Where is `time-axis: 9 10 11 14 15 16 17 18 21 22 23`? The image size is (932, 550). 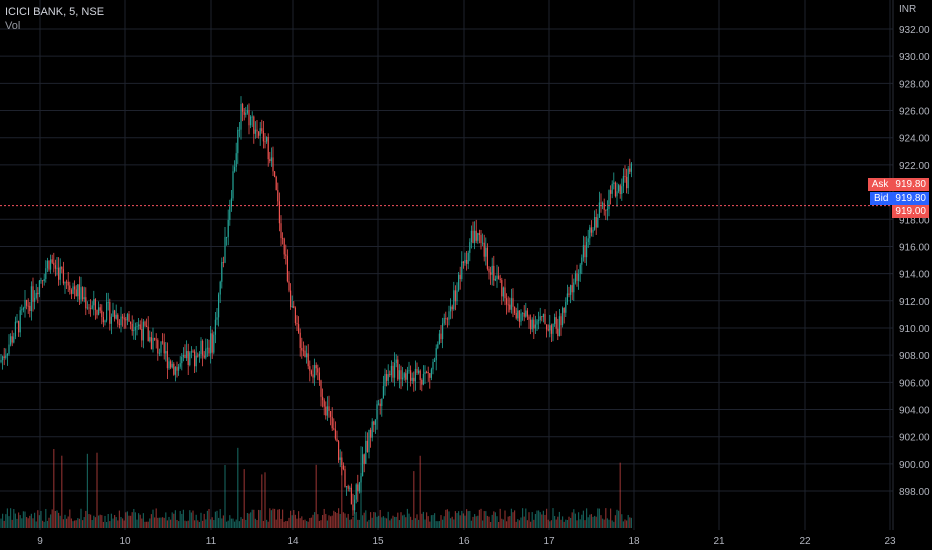
time-axis: 9 10 11 14 15 16 17 18 21 22 23 is located at coordinates (466, 541).